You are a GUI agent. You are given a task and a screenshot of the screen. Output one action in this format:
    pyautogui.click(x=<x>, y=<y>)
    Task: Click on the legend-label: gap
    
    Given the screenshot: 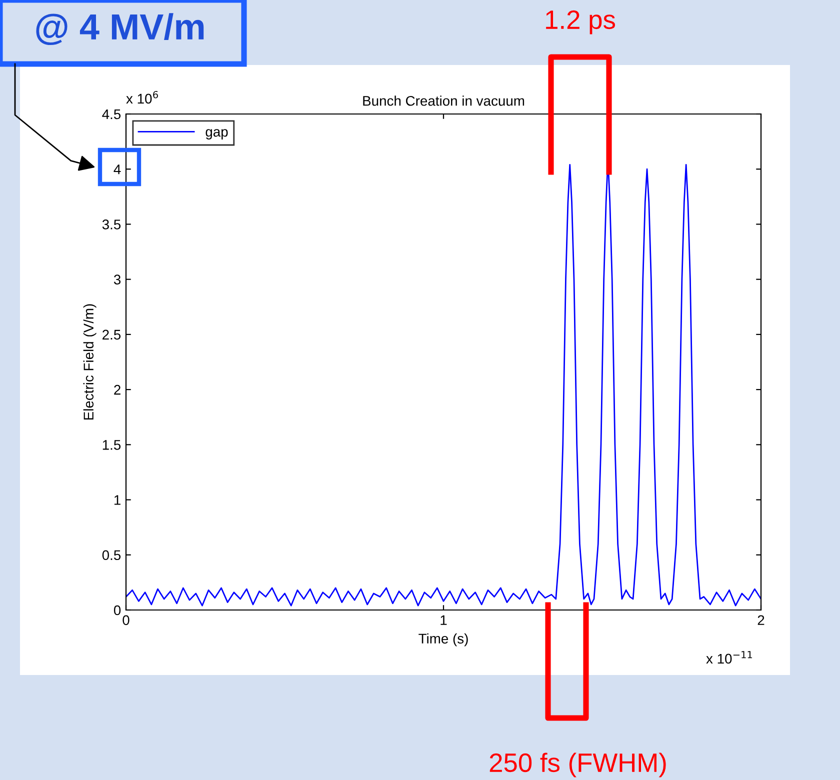 What is the action you would take?
    pyautogui.click(x=217, y=134)
    